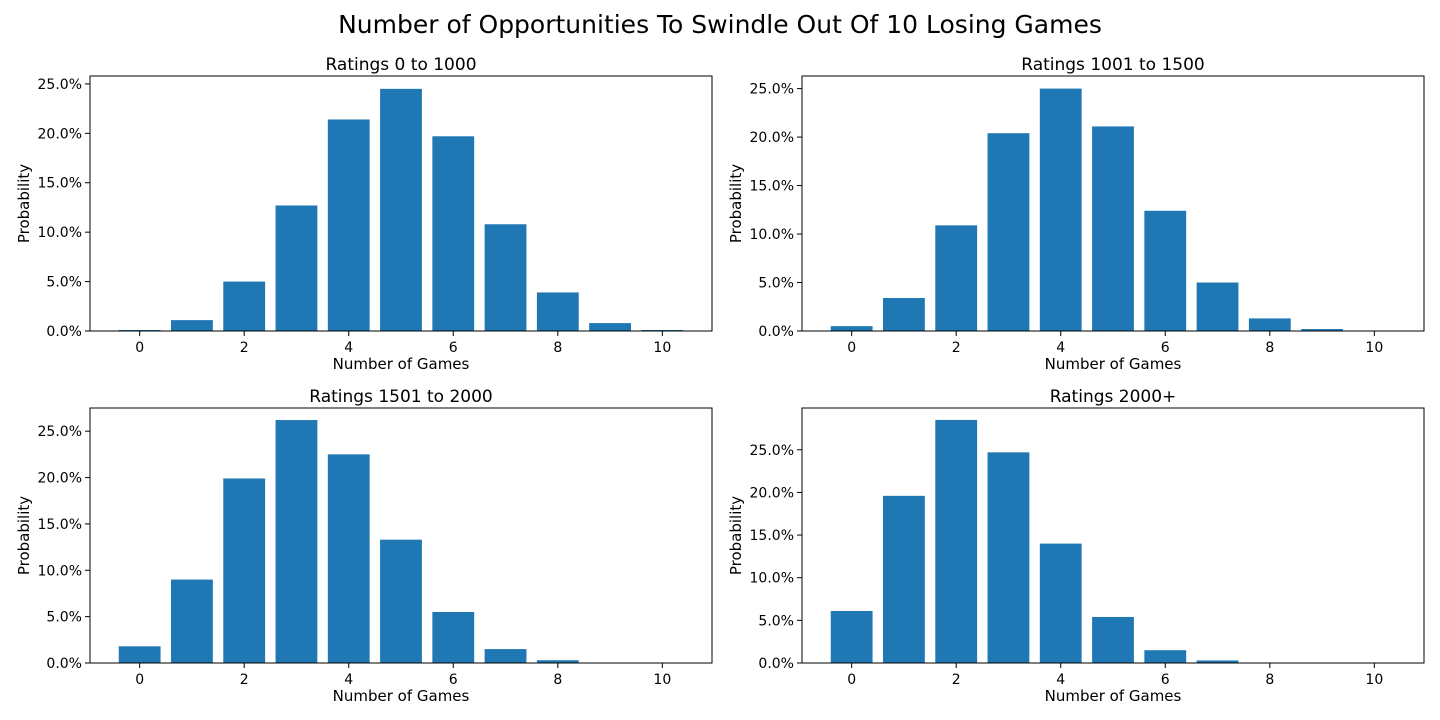 This screenshot has height=720, width=1440. Describe the element at coordinates (400, 397) in the screenshot. I see `subplot-title: Ratings 1501 to 2000` at that location.